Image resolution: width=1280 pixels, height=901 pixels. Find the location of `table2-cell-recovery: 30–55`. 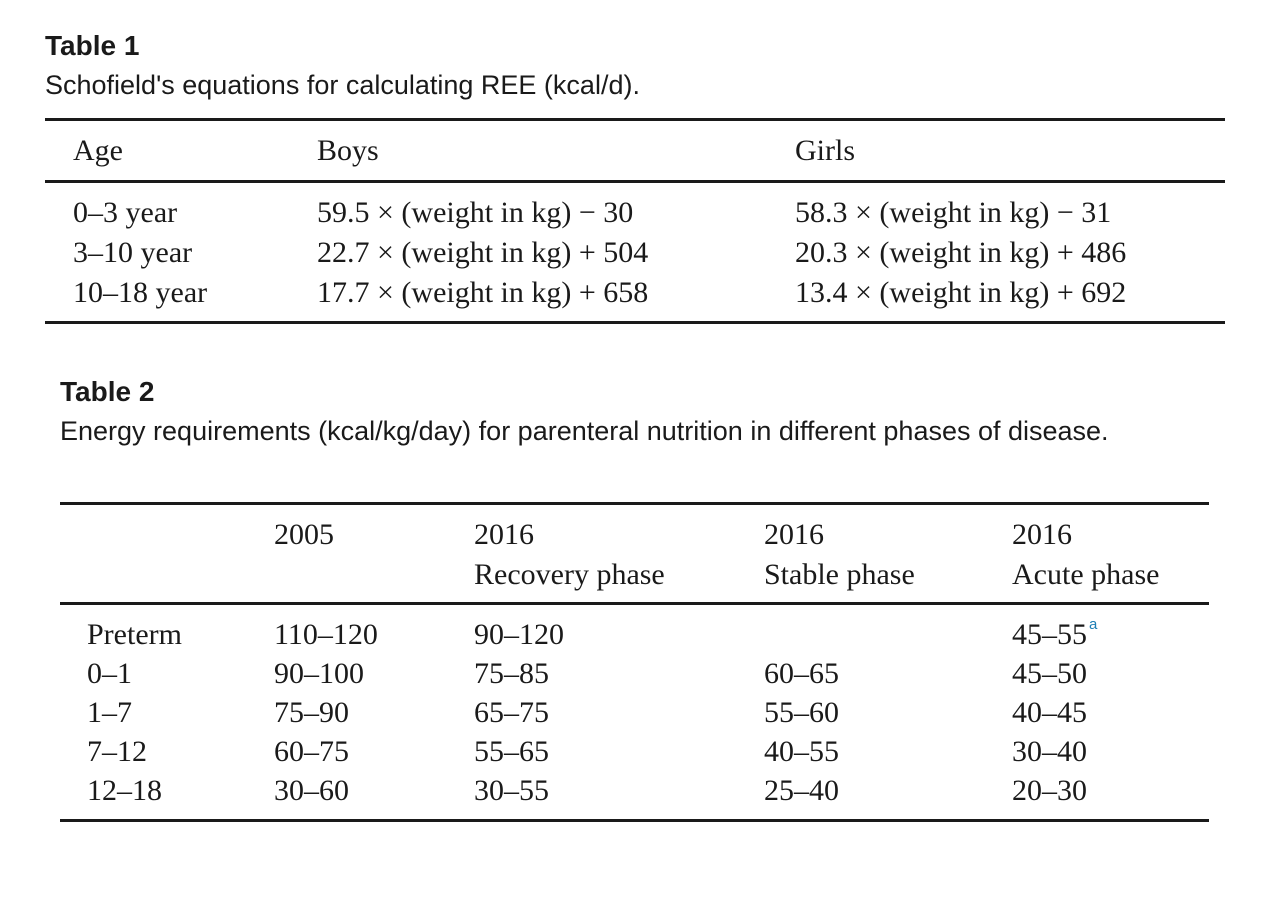

table2-cell-recovery: 30–55 is located at coordinates (511, 790).